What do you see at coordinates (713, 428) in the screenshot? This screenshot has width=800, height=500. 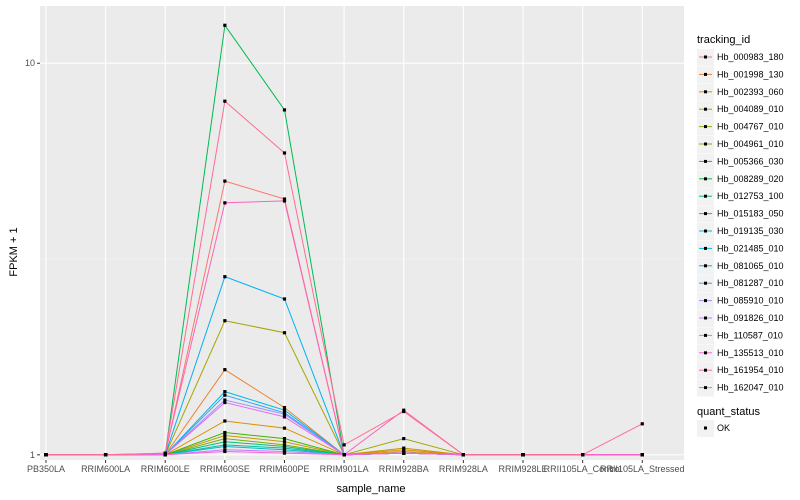 I see `legend-shape-items: OK` at bounding box center [713, 428].